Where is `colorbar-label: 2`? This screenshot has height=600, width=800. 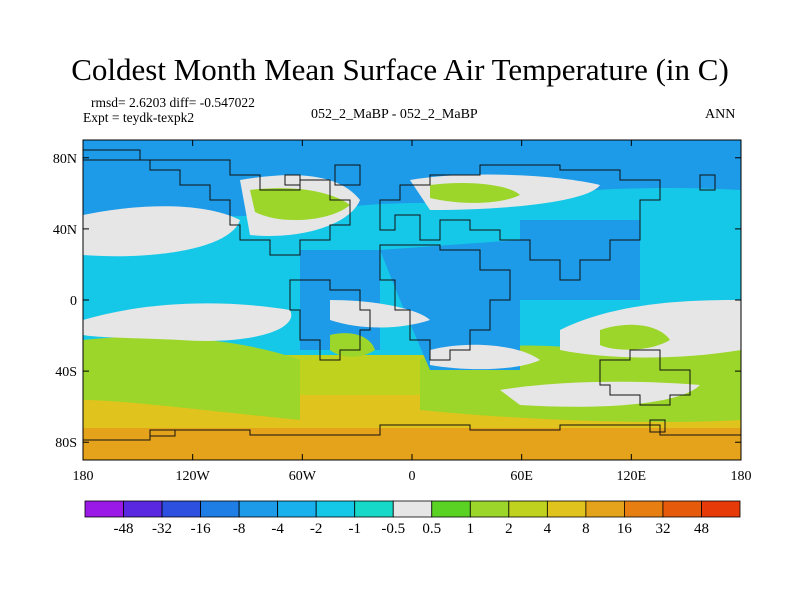 colorbar-label: 2 is located at coordinates (509, 529).